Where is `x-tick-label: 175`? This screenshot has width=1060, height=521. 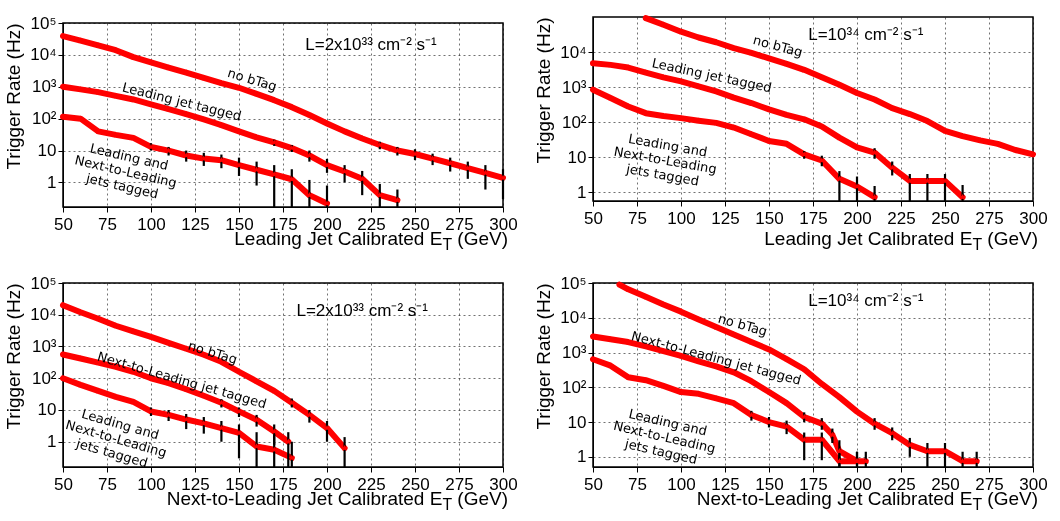
x-tick-label: 175 is located at coordinates (813, 218).